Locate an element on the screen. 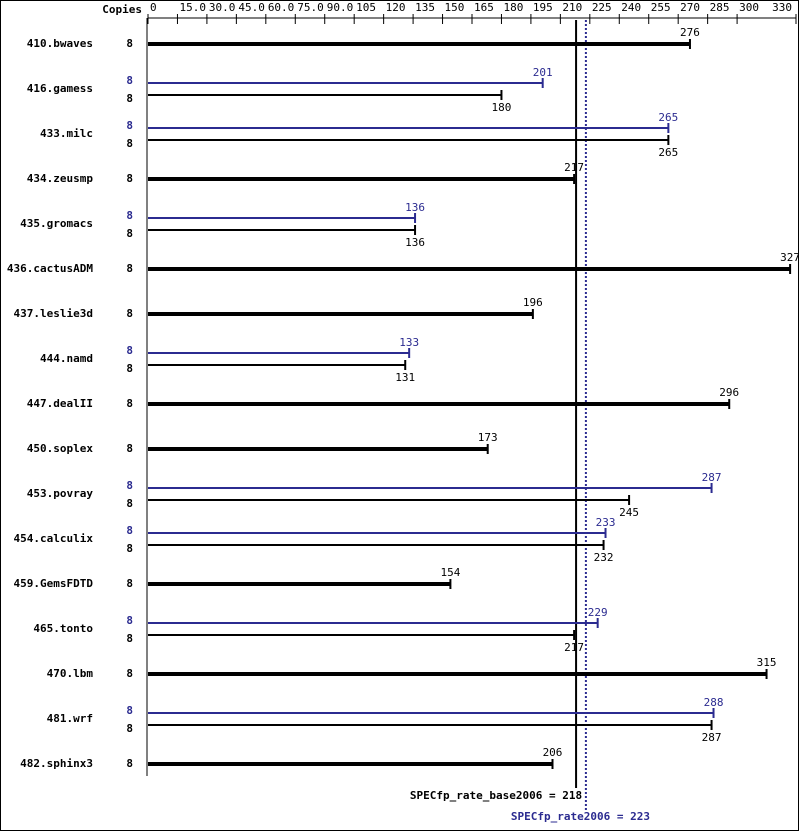 The height and width of the screenshot is (831, 799). value-label: 327 is located at coordinates (789, 257).